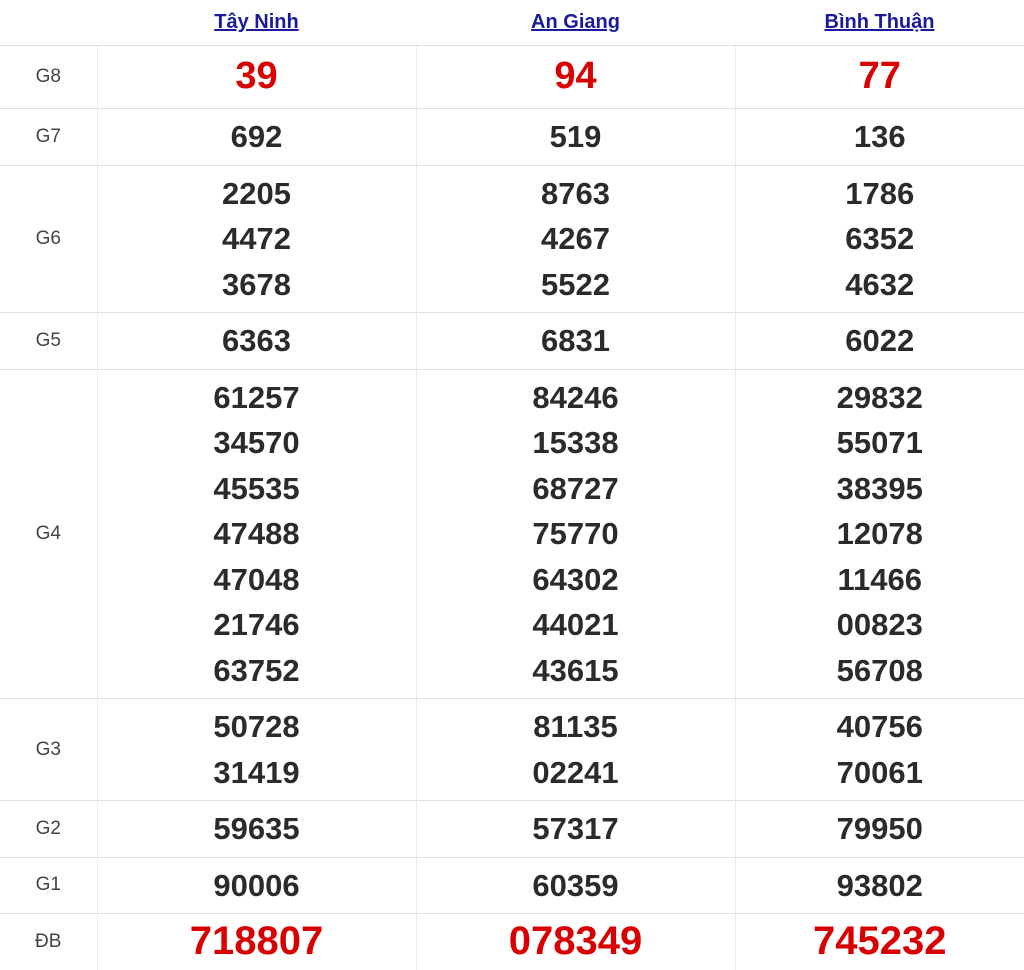 The height and width of the screenshot is (970, 1024). I want to click on result-number: 078349, so click(576, 942).